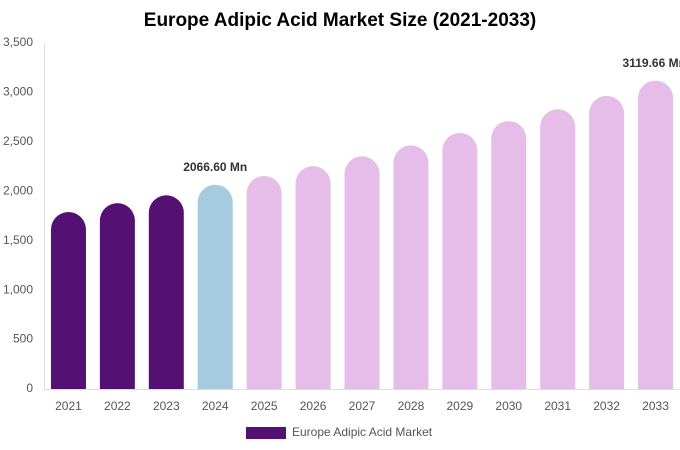 This screenshot has height=450, width=680. What do you see at coordinates (362, 432) in the screenshot?
I see `legend-label: Europe Adipic Acid Market` at bounding box center [362, 432].